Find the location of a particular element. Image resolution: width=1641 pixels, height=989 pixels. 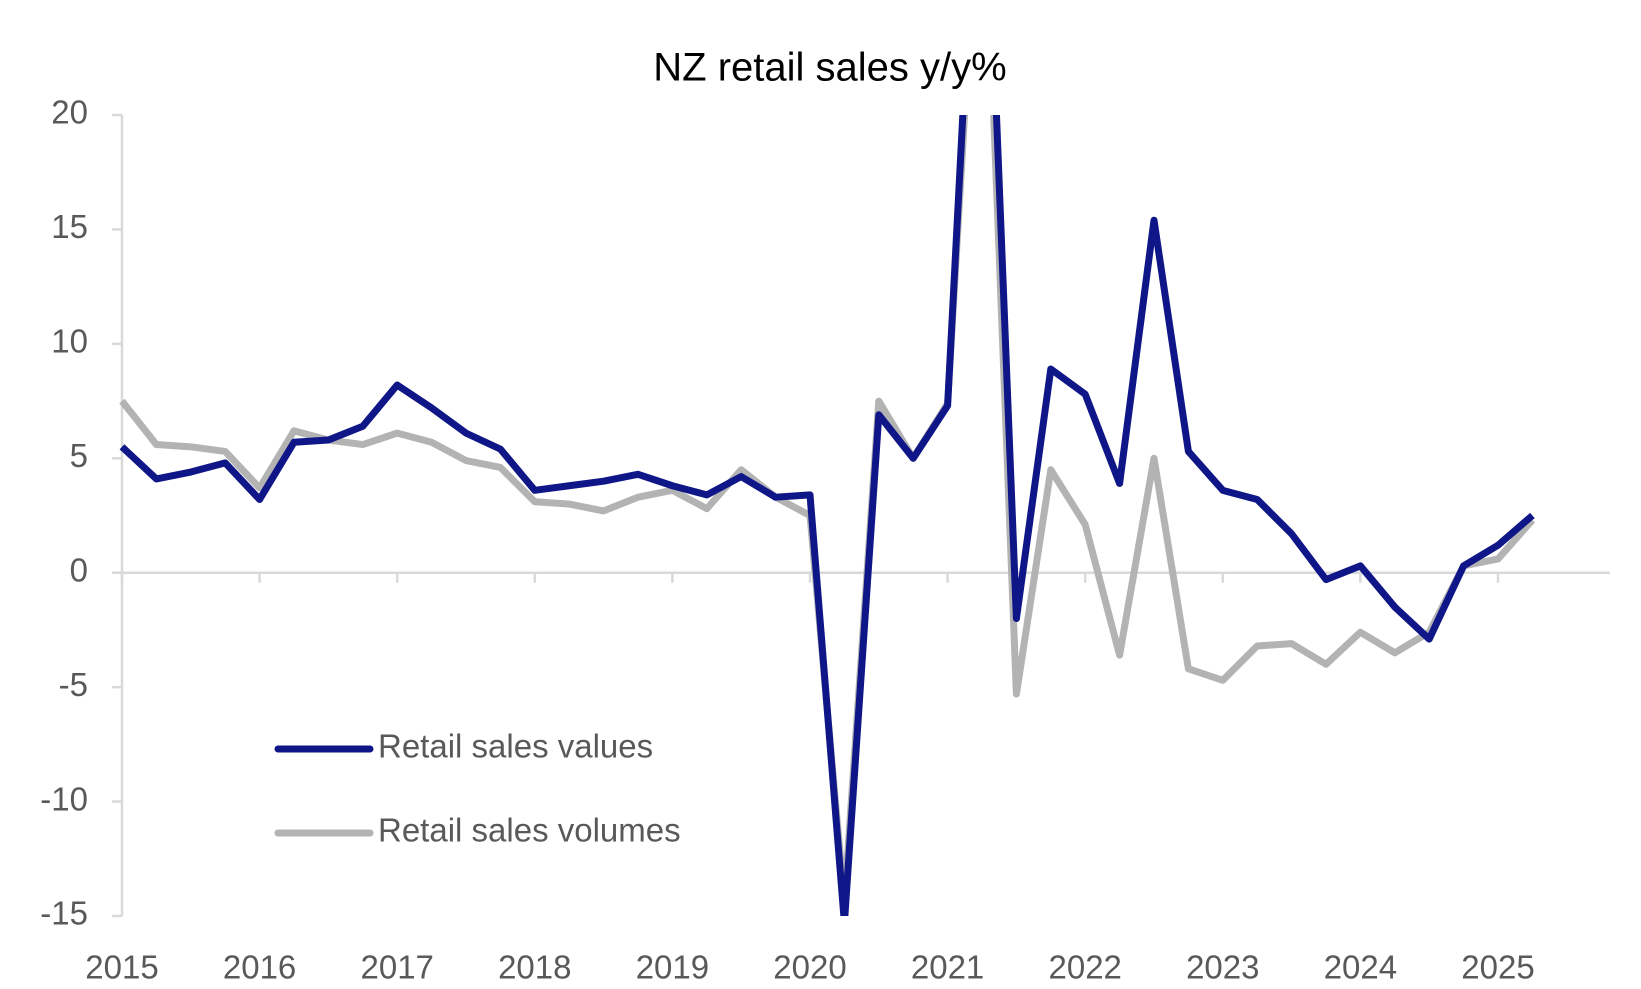

y-tick-label: -5 is located at coordinates (73, 684).